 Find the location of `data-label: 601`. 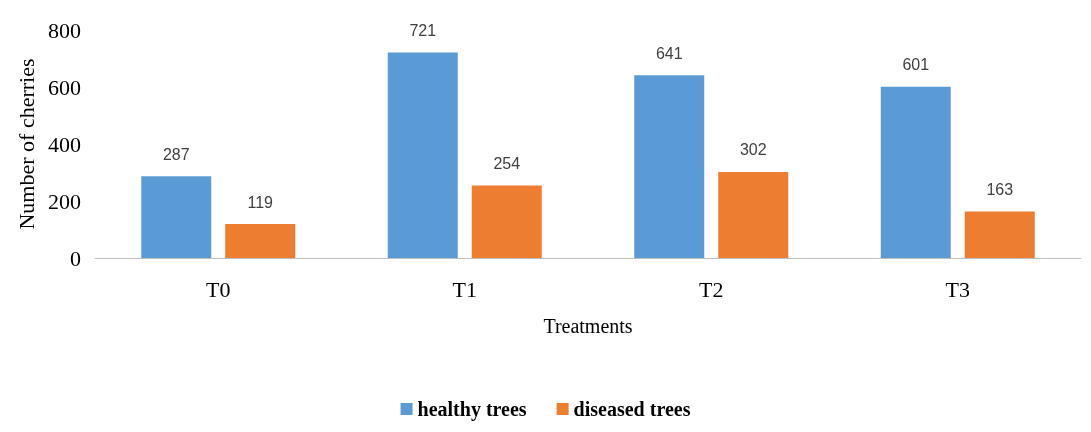

data-label: 601 is located at coordinates (916, 65).